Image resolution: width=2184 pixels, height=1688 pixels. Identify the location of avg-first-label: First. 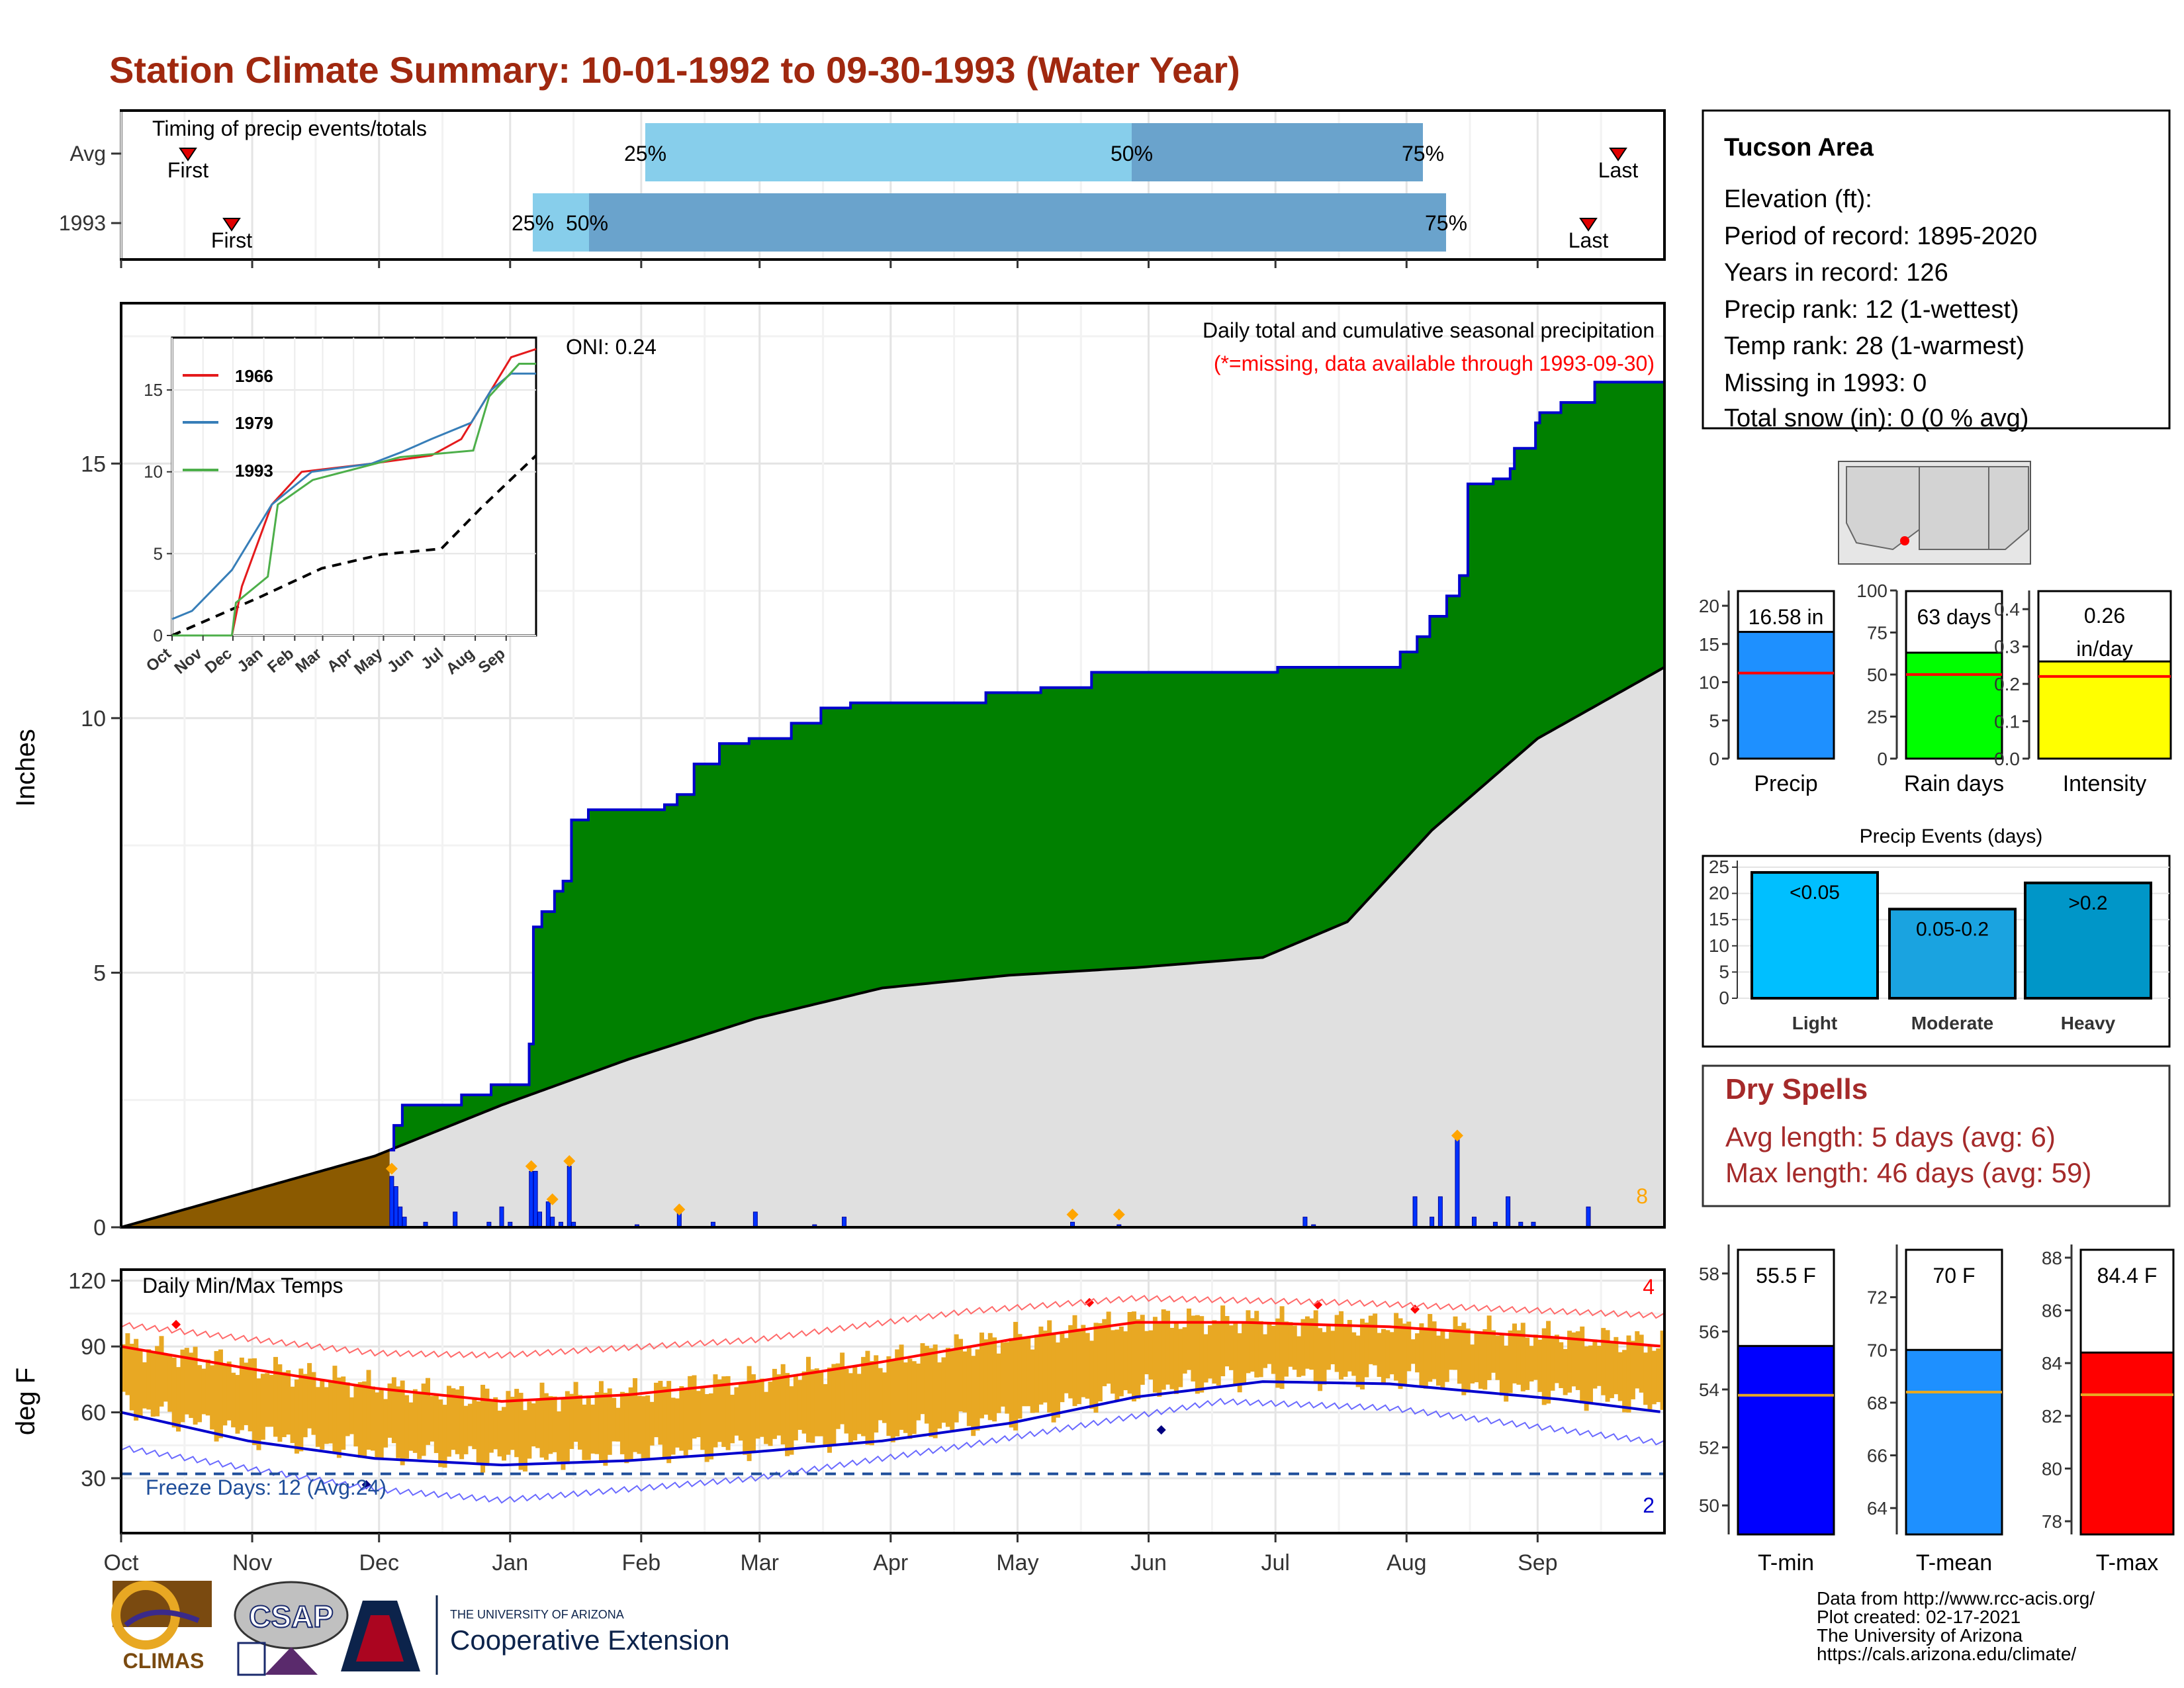
(187, 170).